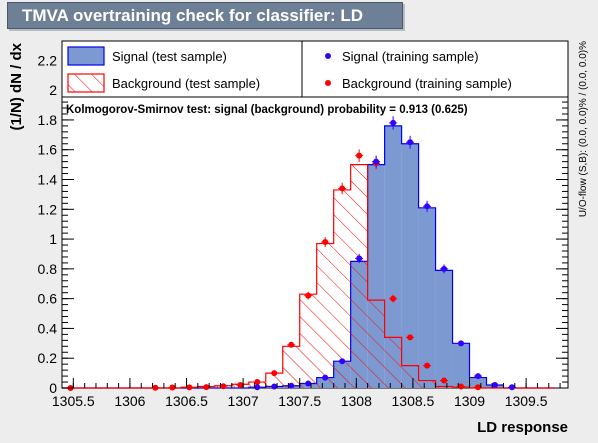  I want to click on x-tick-label: 1306.5, so click(186, 401).